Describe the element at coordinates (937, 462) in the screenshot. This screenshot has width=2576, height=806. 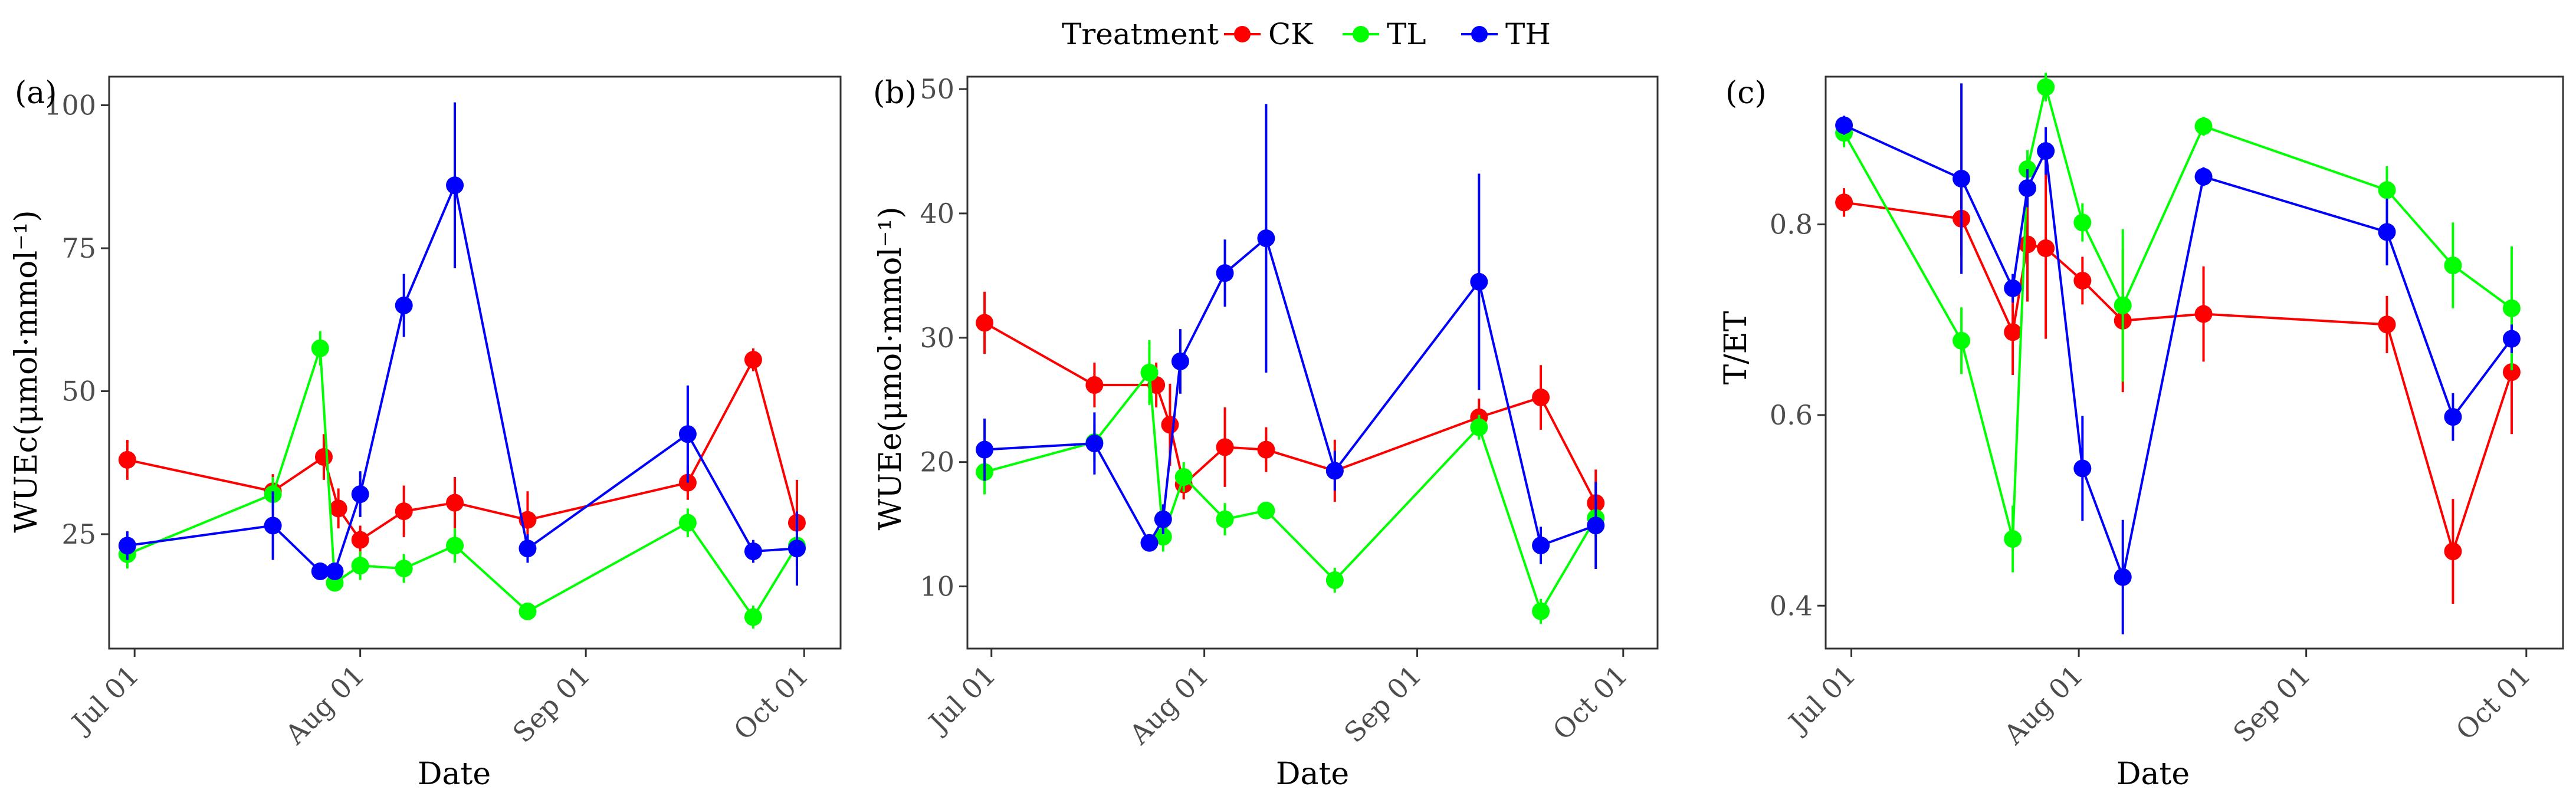
I see `y-tick-label: 20` at that location.